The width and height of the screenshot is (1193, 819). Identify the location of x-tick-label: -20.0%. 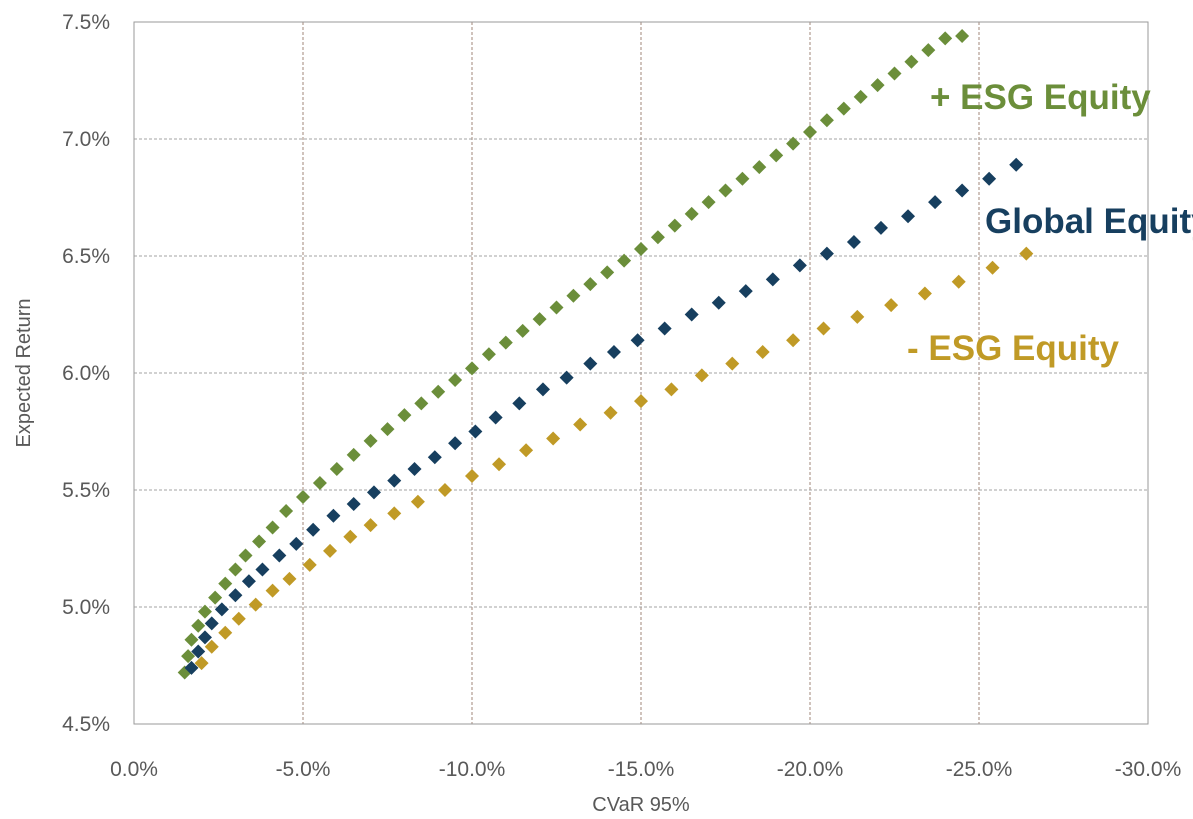
(810, 769).